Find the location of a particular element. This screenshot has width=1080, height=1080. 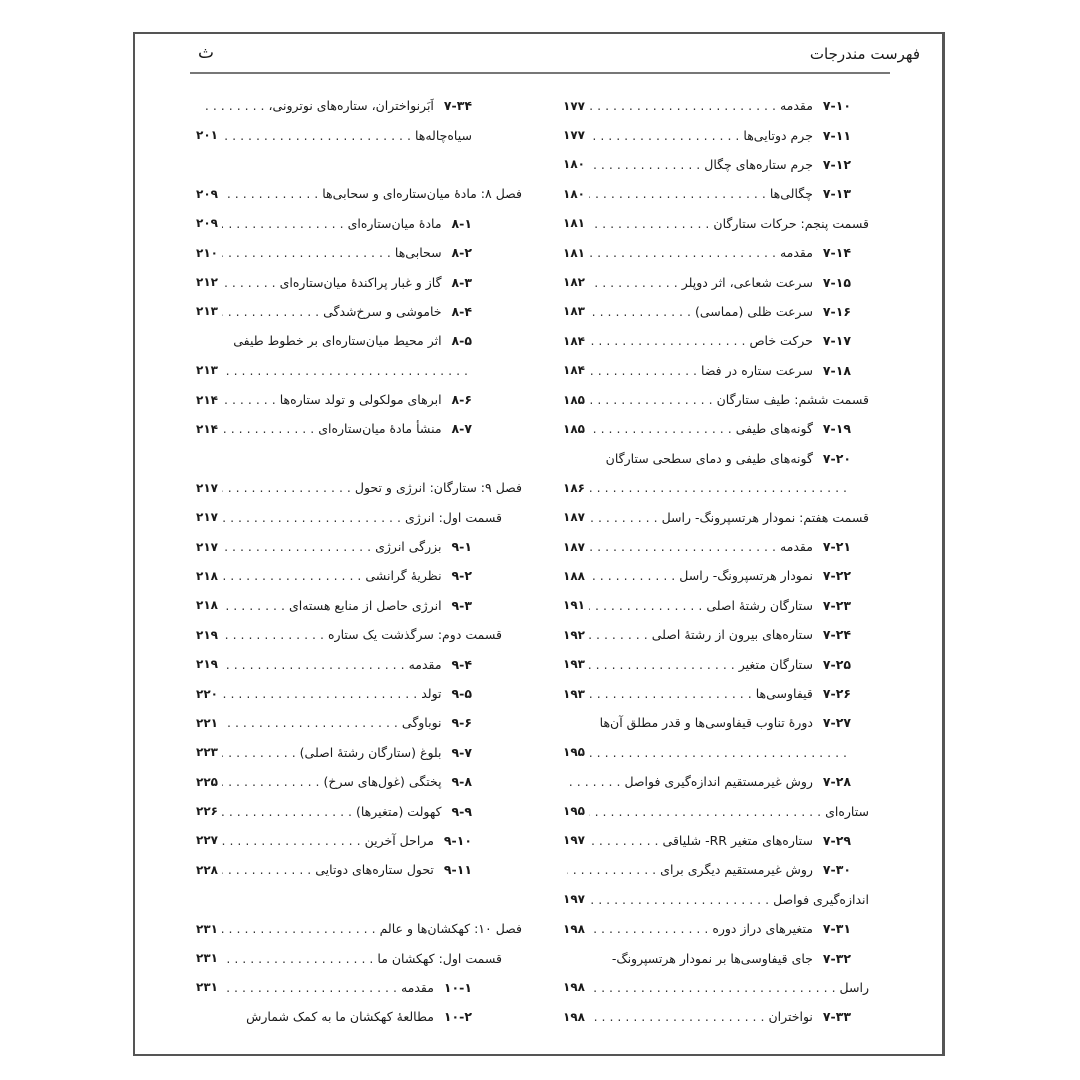

entry-number: ۷-۱۱ is located at coordinates (836, 135).